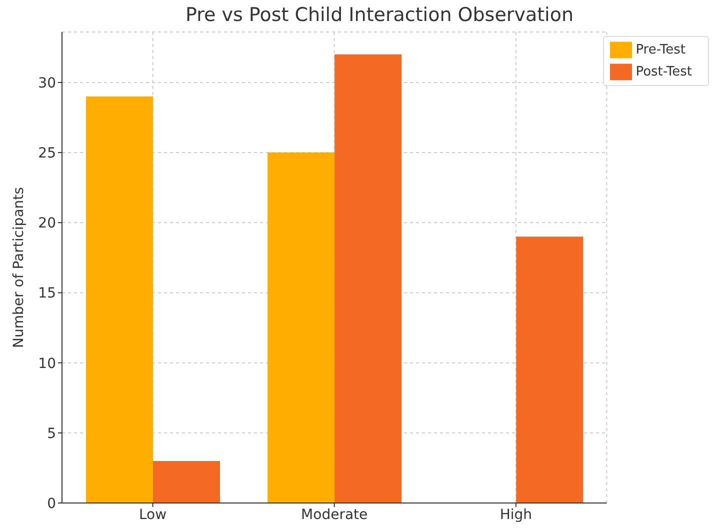 The image size is (723, 529). What do you see at coordinates (51, 504) in the screenshot?
I see `y-tick-label: 0` at bounding box center [51, 504].